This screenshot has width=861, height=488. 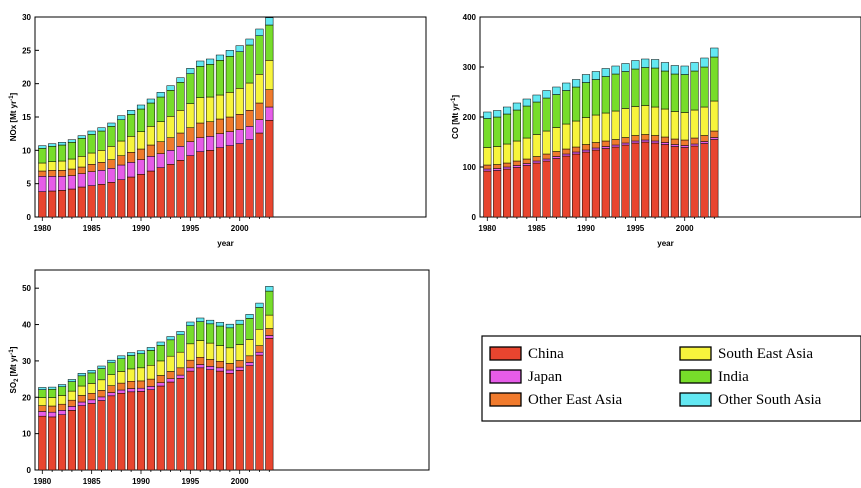 I want to click on bar-segment-japan-1992, so click(x=160, y=160).